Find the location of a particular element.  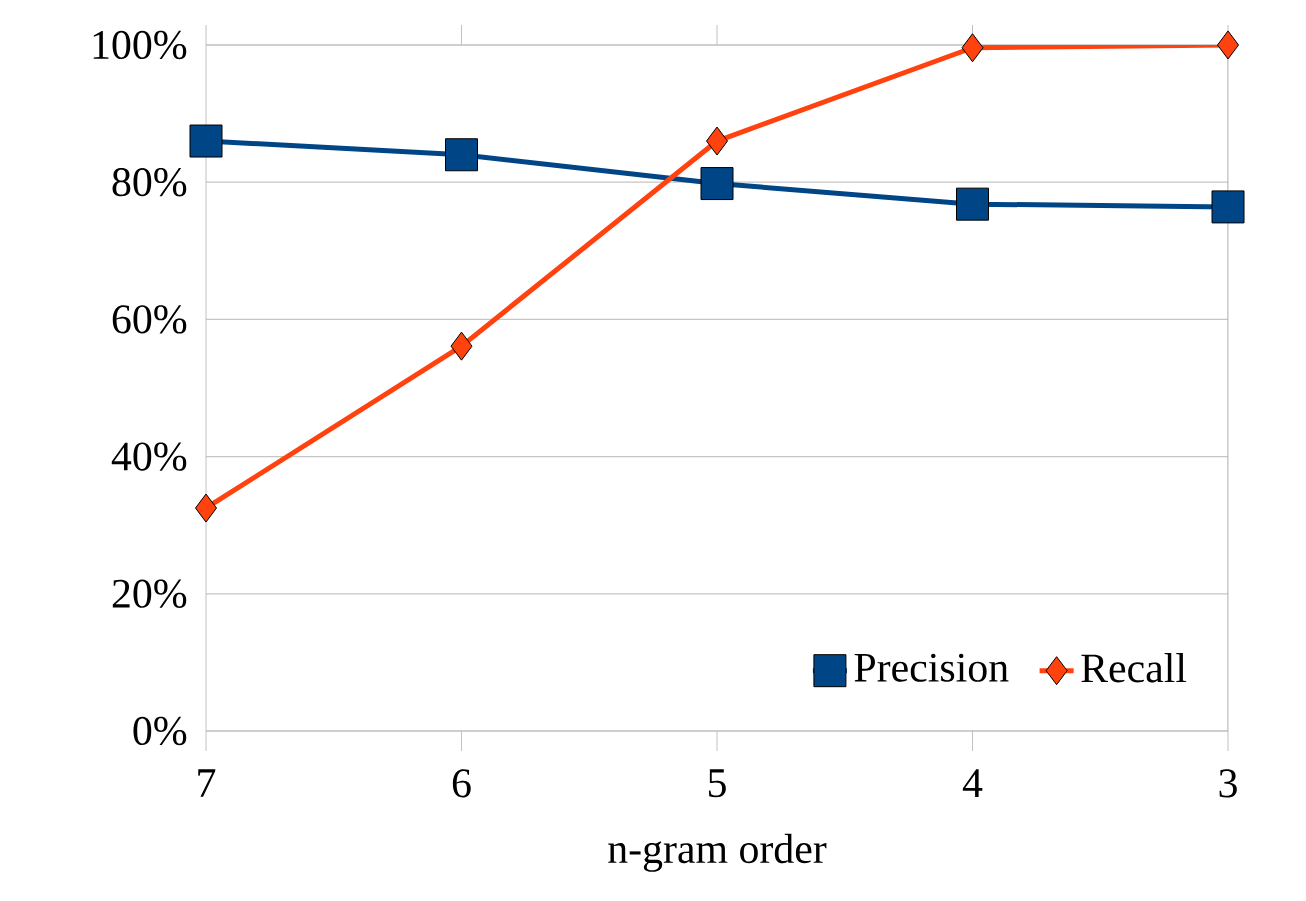

x-tick-label: 5 is located at coordinates (717, 783).